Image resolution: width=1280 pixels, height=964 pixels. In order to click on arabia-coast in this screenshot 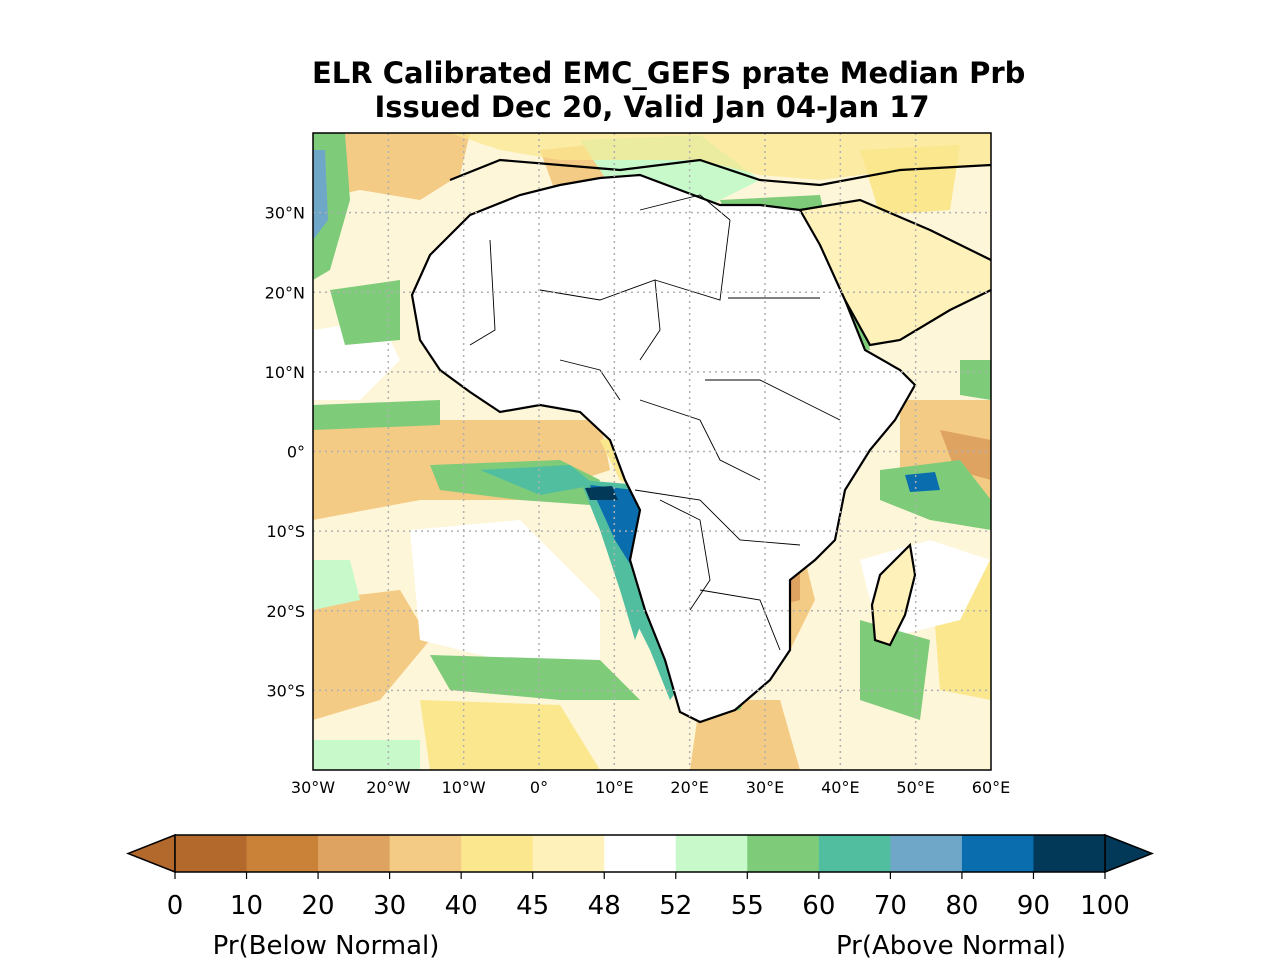, I will do `click(895, 229)`.